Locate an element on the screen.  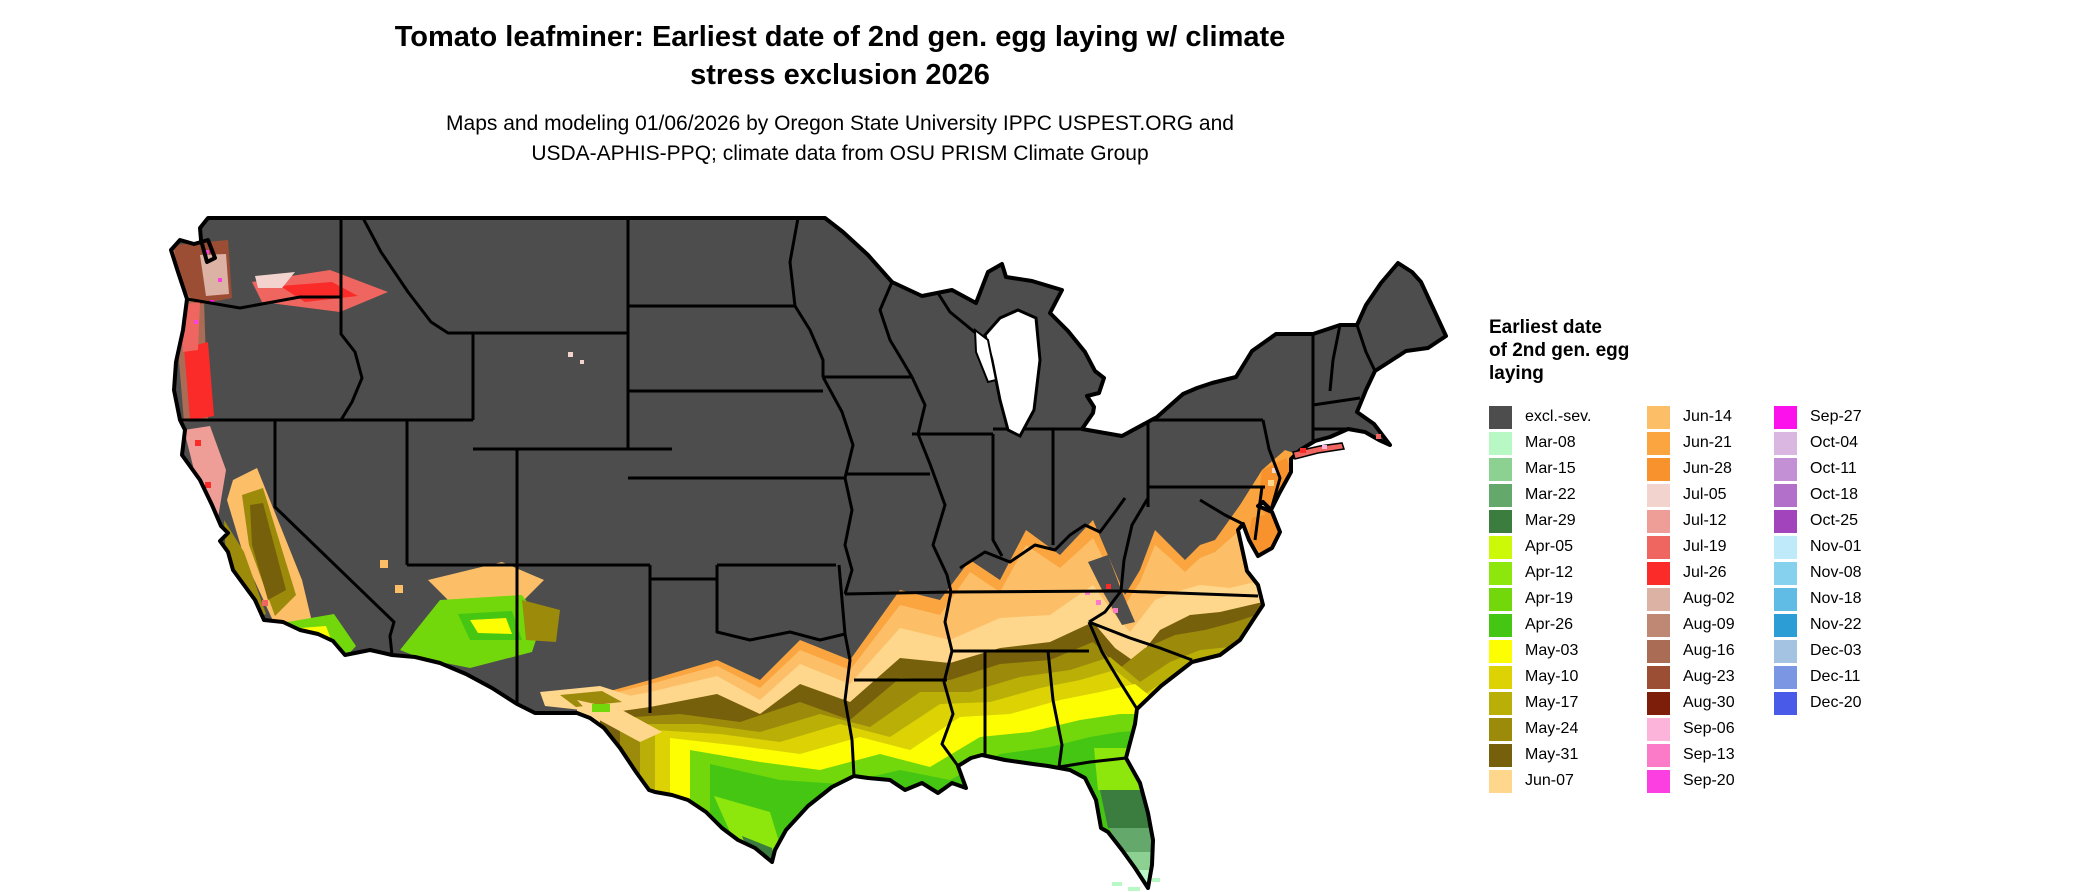
legend-label: Jul-26 is located at coordinates (1705, 572).